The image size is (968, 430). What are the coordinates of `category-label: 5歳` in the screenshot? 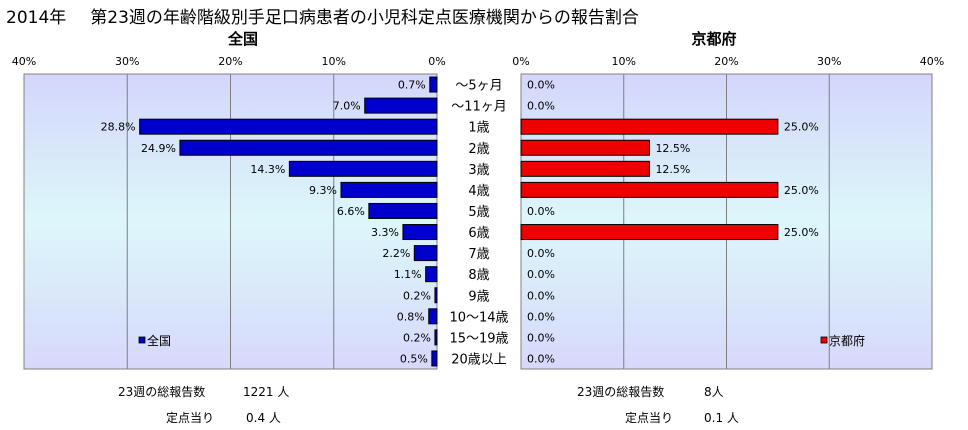 It's located at (478, 212).